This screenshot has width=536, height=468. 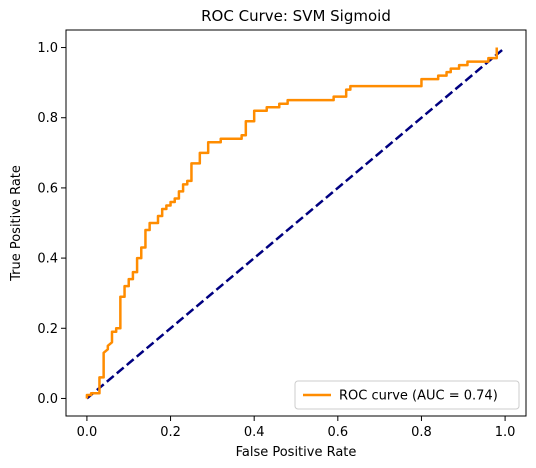 What do you see at coordinates (296, 428) in the screenshot?
I see `x-axis: 0.0 0.2 0.4 0.6 0.8 1.0` at bounding box center [296, 428].